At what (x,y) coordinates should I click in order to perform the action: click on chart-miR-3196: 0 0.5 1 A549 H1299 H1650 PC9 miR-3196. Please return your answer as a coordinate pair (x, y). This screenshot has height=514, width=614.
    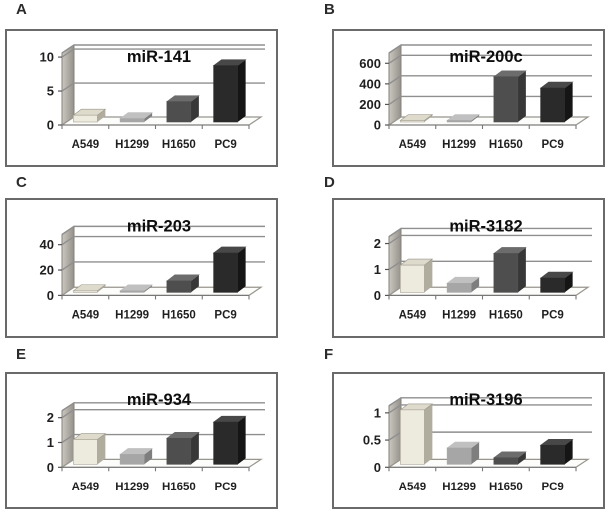
    Looking at the image, I should click on (477, 442).